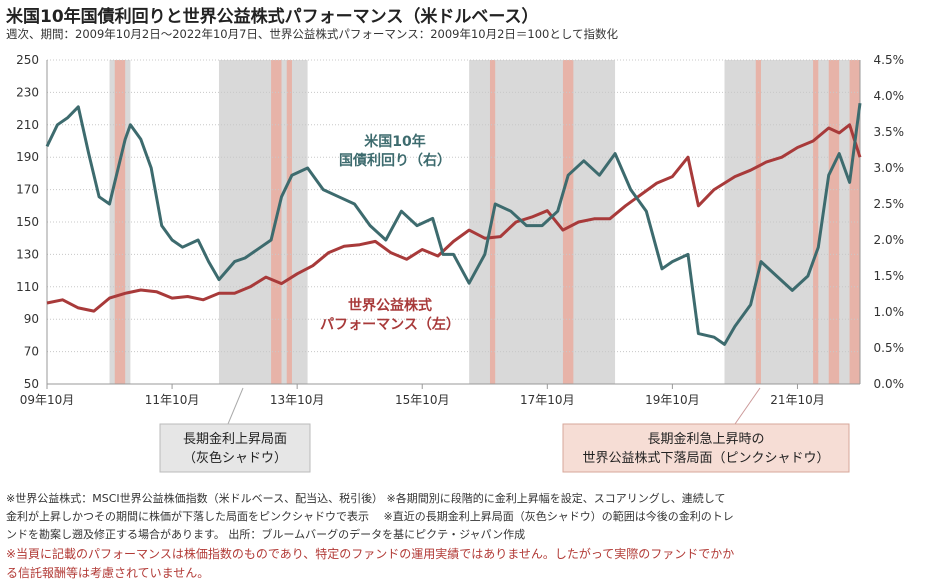  What do you see at coordinates (27, 60) in the screenshot?
I see `y-left-tick-label: 250` at bounding box center [27, 60].